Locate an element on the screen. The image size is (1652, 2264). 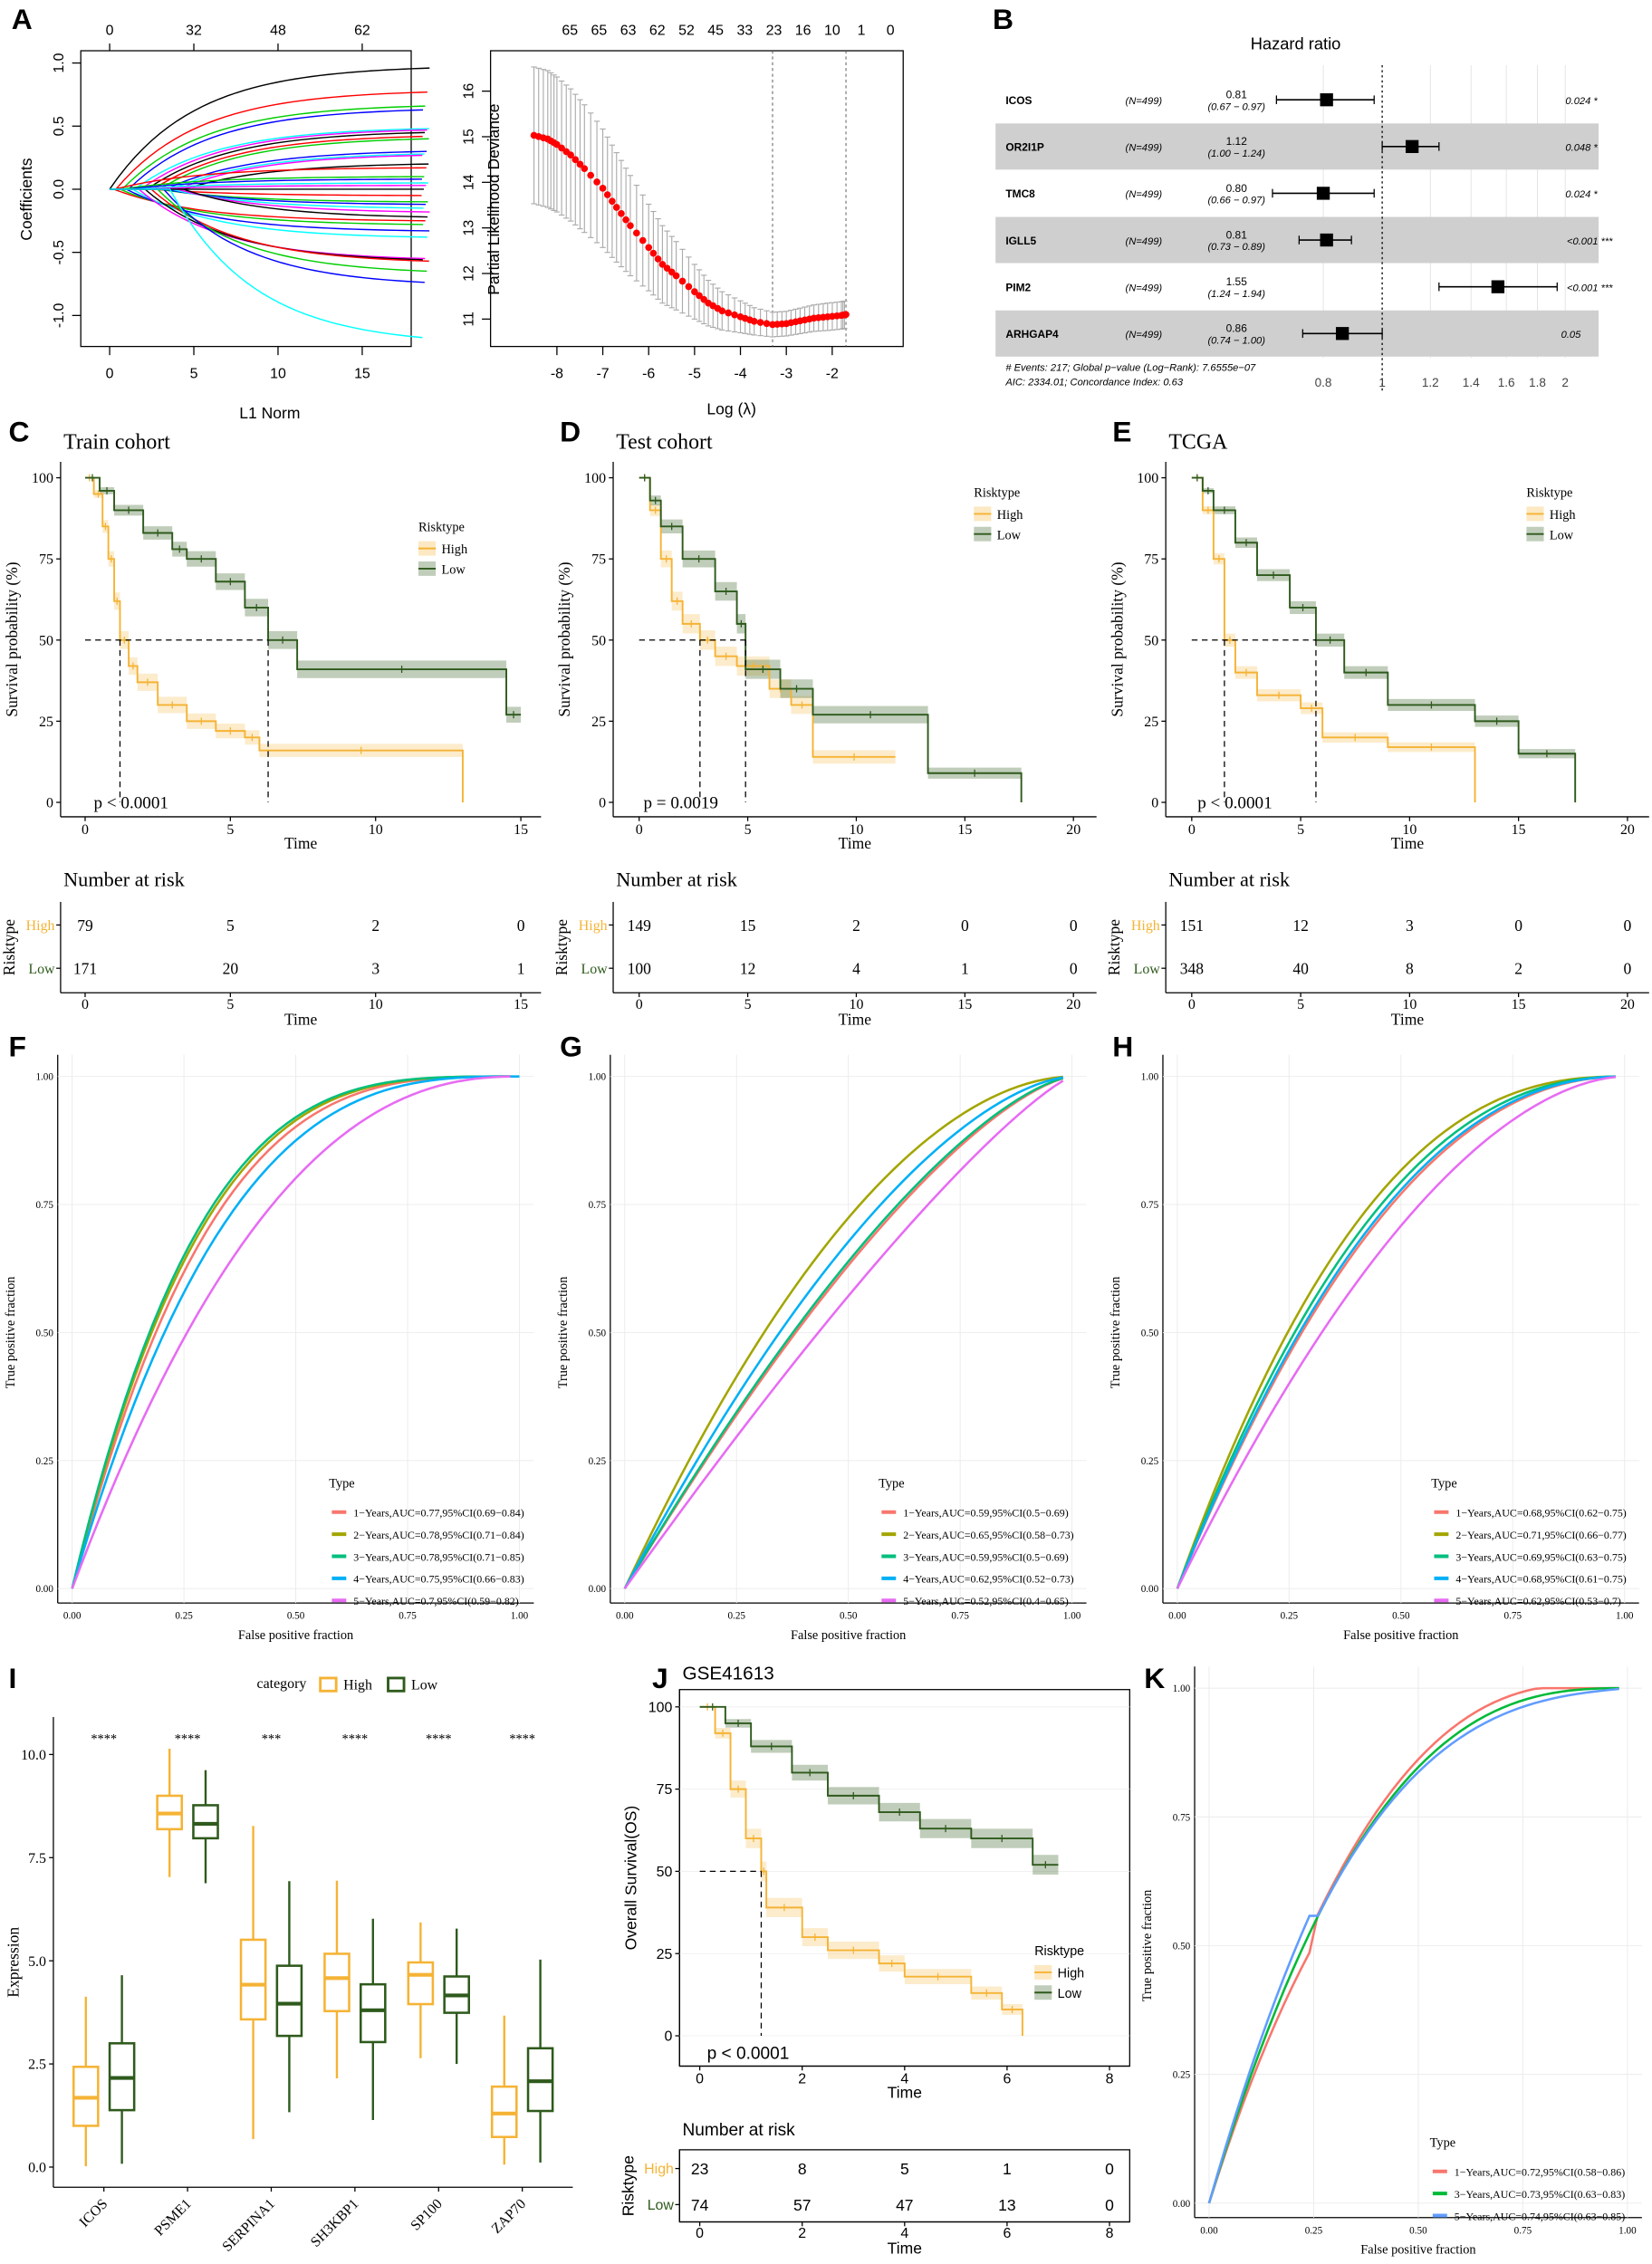
risk-count: 3 is located at coordinates (1410, 925).